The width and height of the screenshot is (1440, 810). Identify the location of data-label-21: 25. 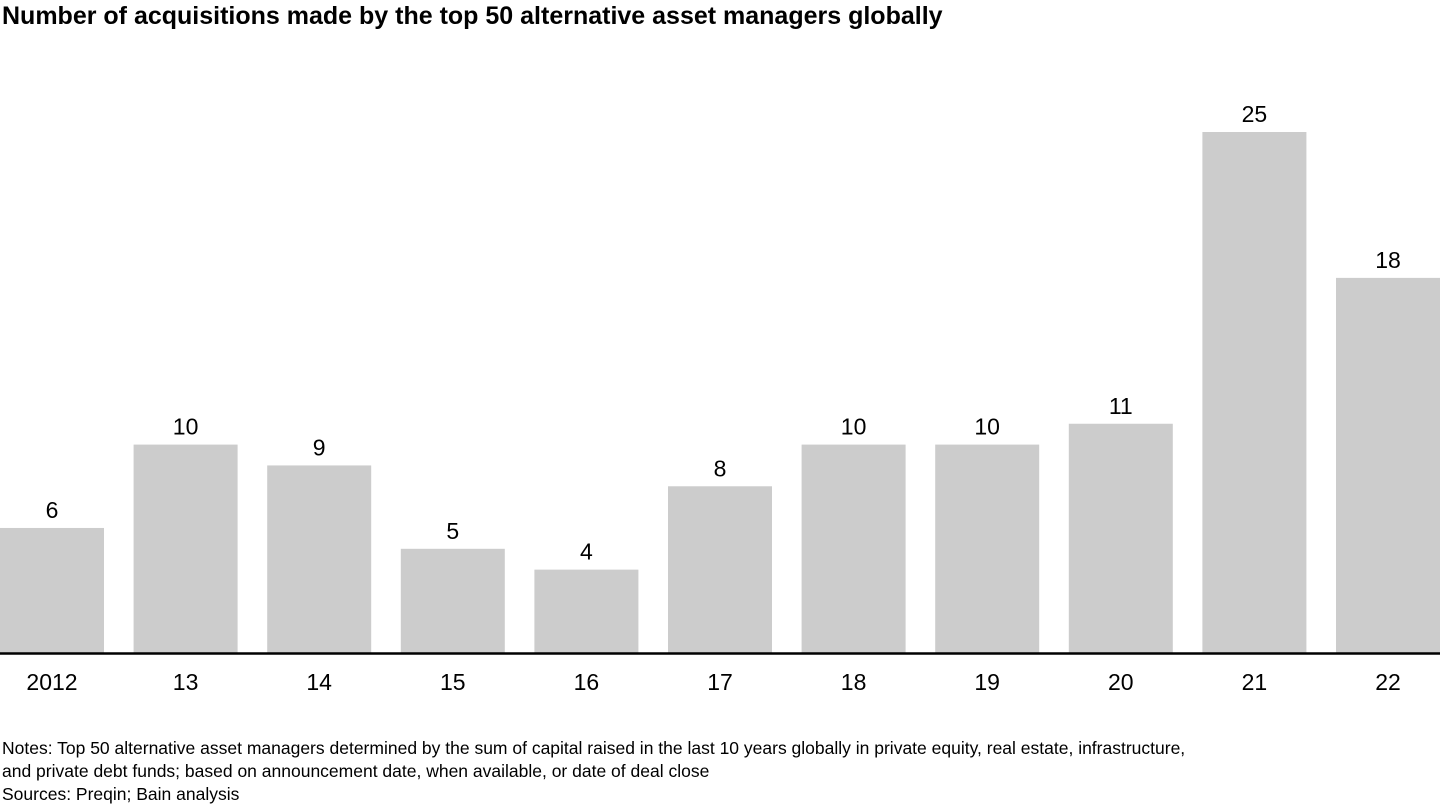
(1255, 114).